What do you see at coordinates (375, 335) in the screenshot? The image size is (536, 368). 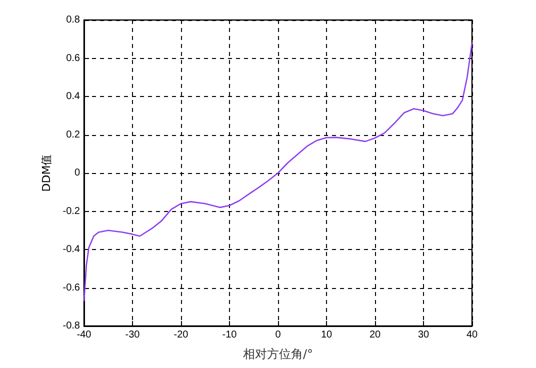 I see `x-tick-label: 20` at bounding box center [375, 335].